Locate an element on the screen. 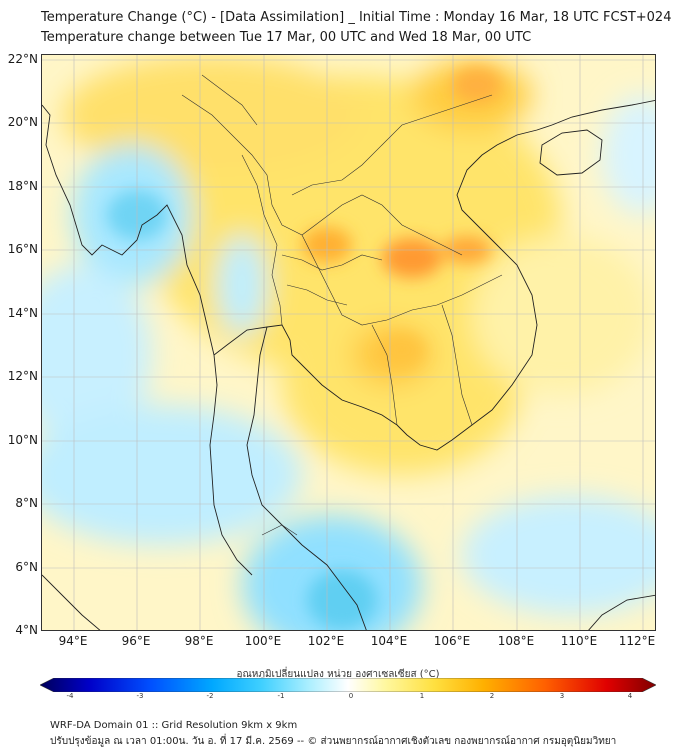  lat-label: 6°N is located at coordinates (26, 567).